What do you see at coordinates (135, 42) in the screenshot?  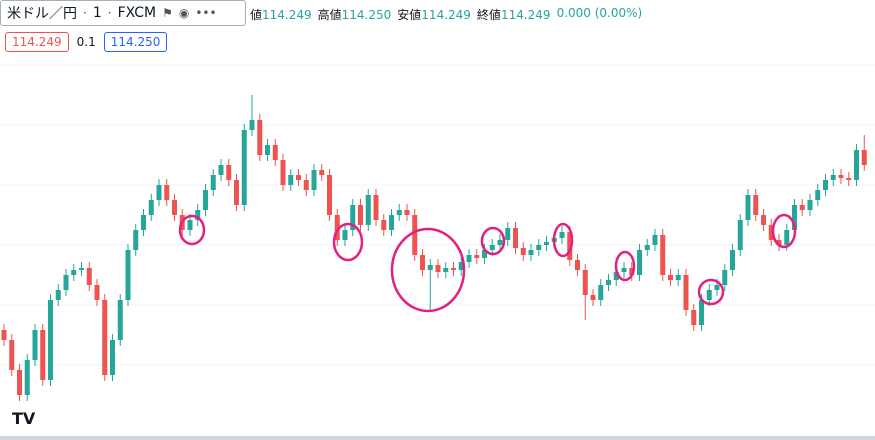 I see `ask: 114.250` at bounding box center [135, 42].